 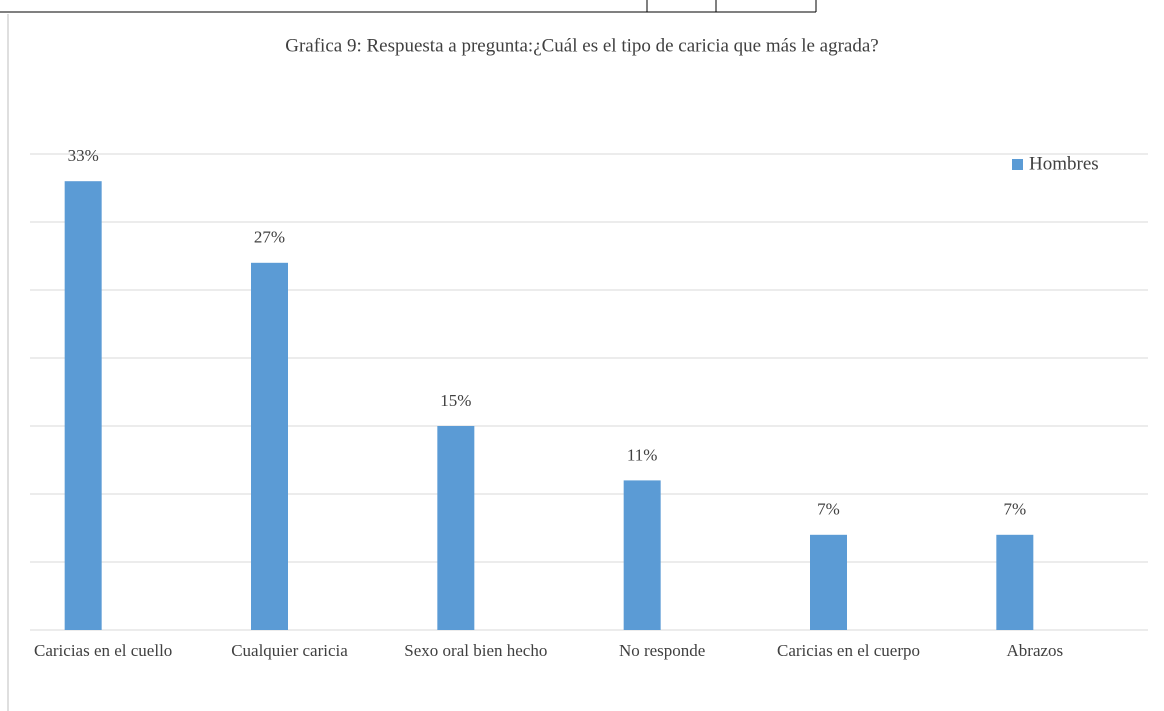 What do you see at coordinates (103, 650) in the screenshot?
I see `x-tick-label: Caricias en el cuello` at bounding box center [103, 650].